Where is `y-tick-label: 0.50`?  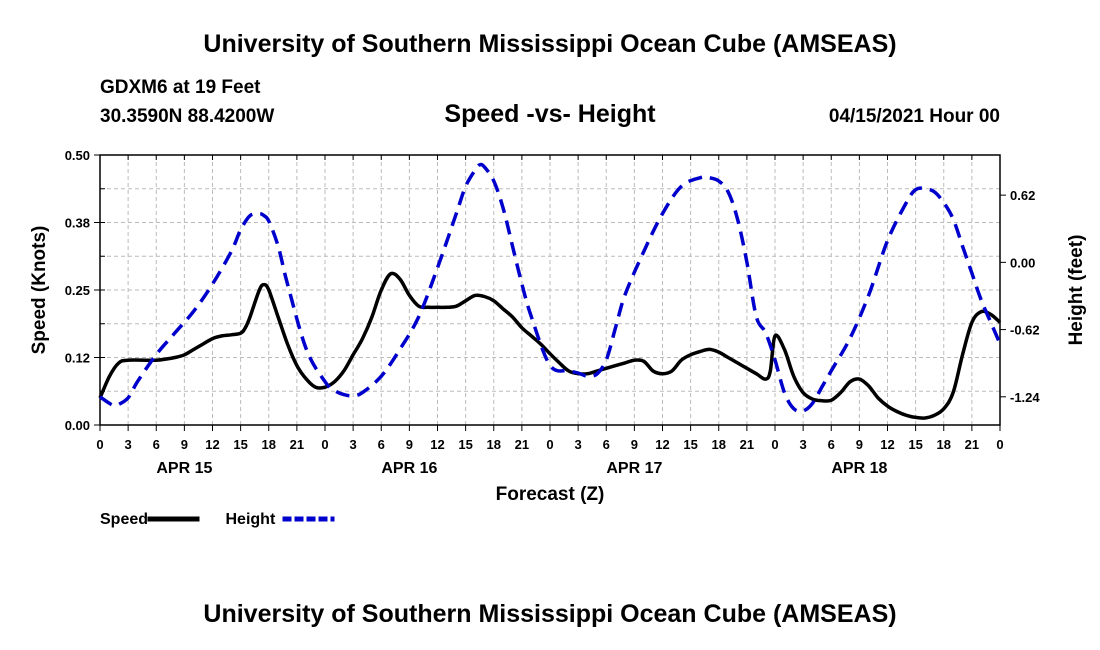 y-tick-label: 0.50 is located at coordinates (77, 155).